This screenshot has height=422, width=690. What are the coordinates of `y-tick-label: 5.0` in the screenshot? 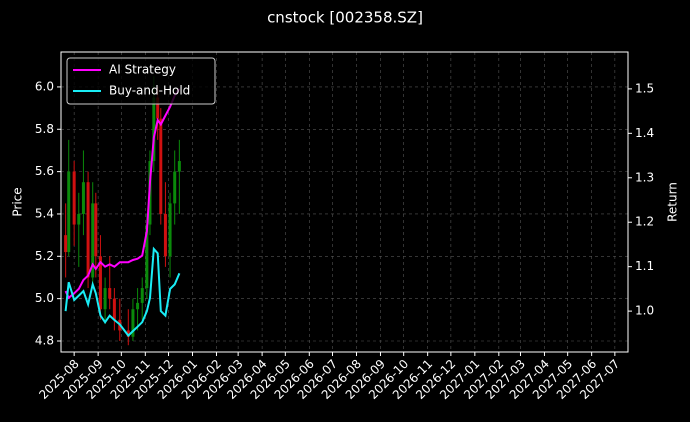 It's located at (44, 298).